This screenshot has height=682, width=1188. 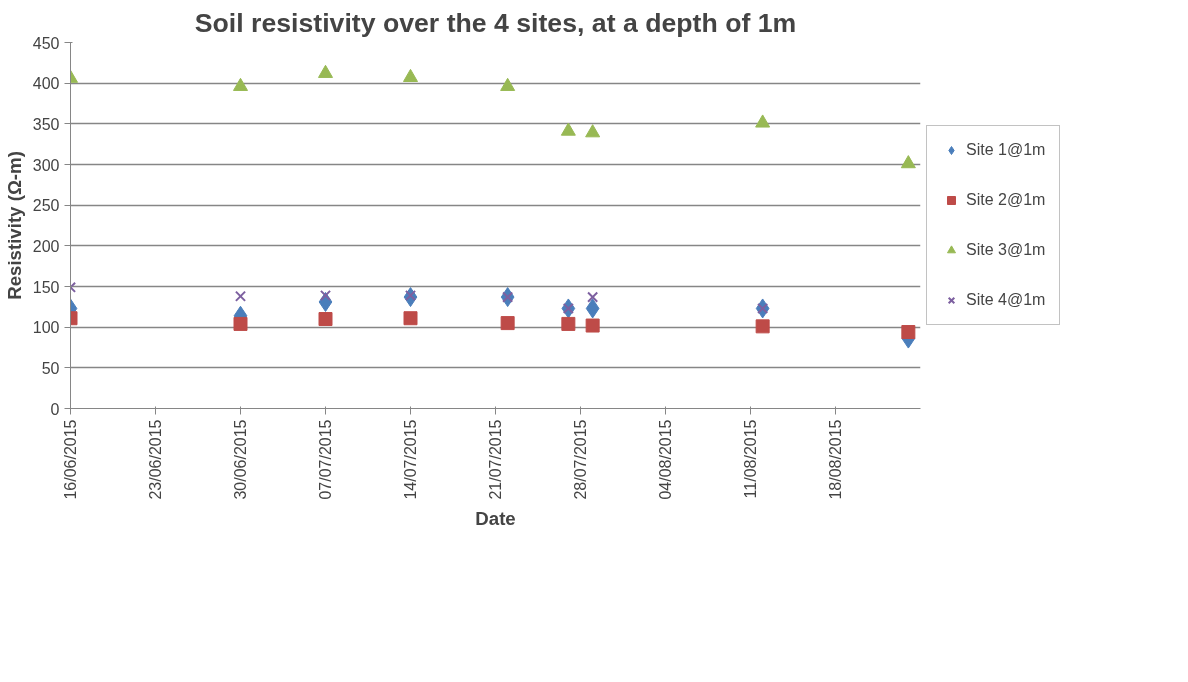 What do you see at coordinates (46, 287) in the screenshot?
I see `y-tick-label: 150` at bounding box center [46, 287].